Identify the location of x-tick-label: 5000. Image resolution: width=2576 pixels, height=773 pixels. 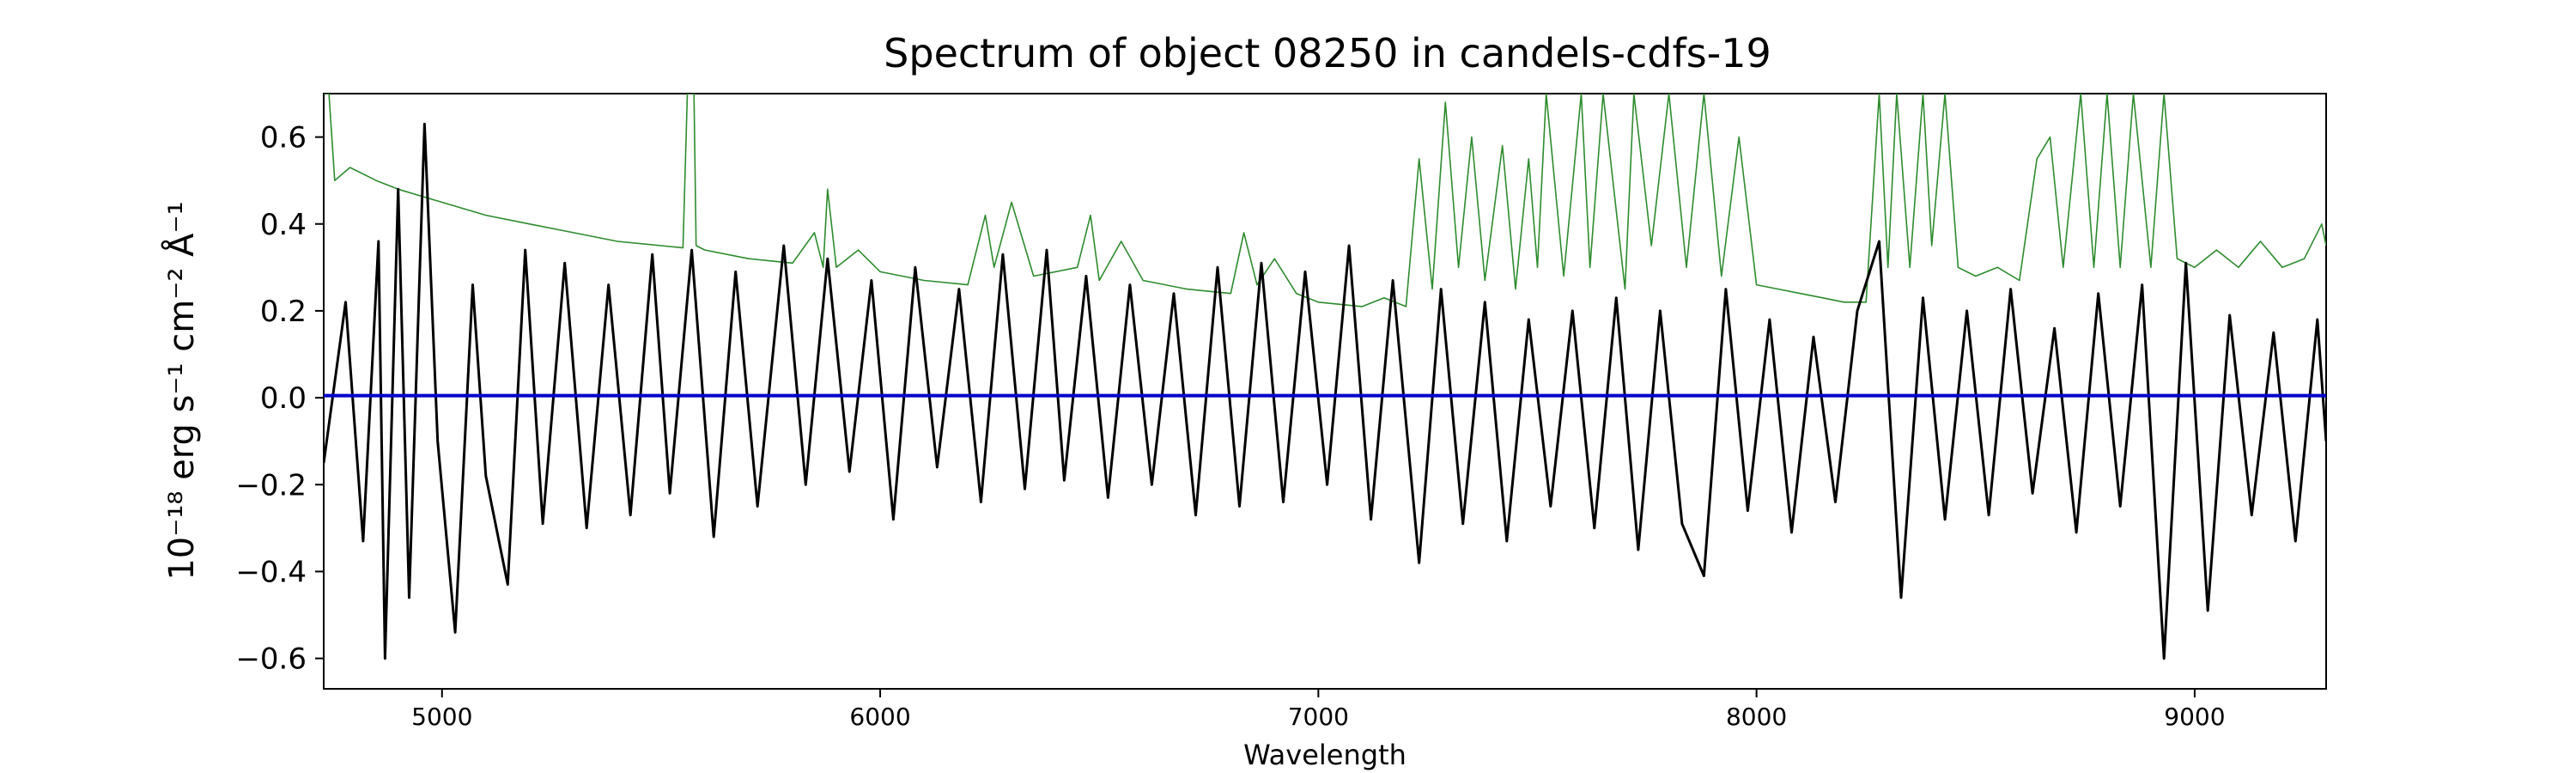
(441, 717).